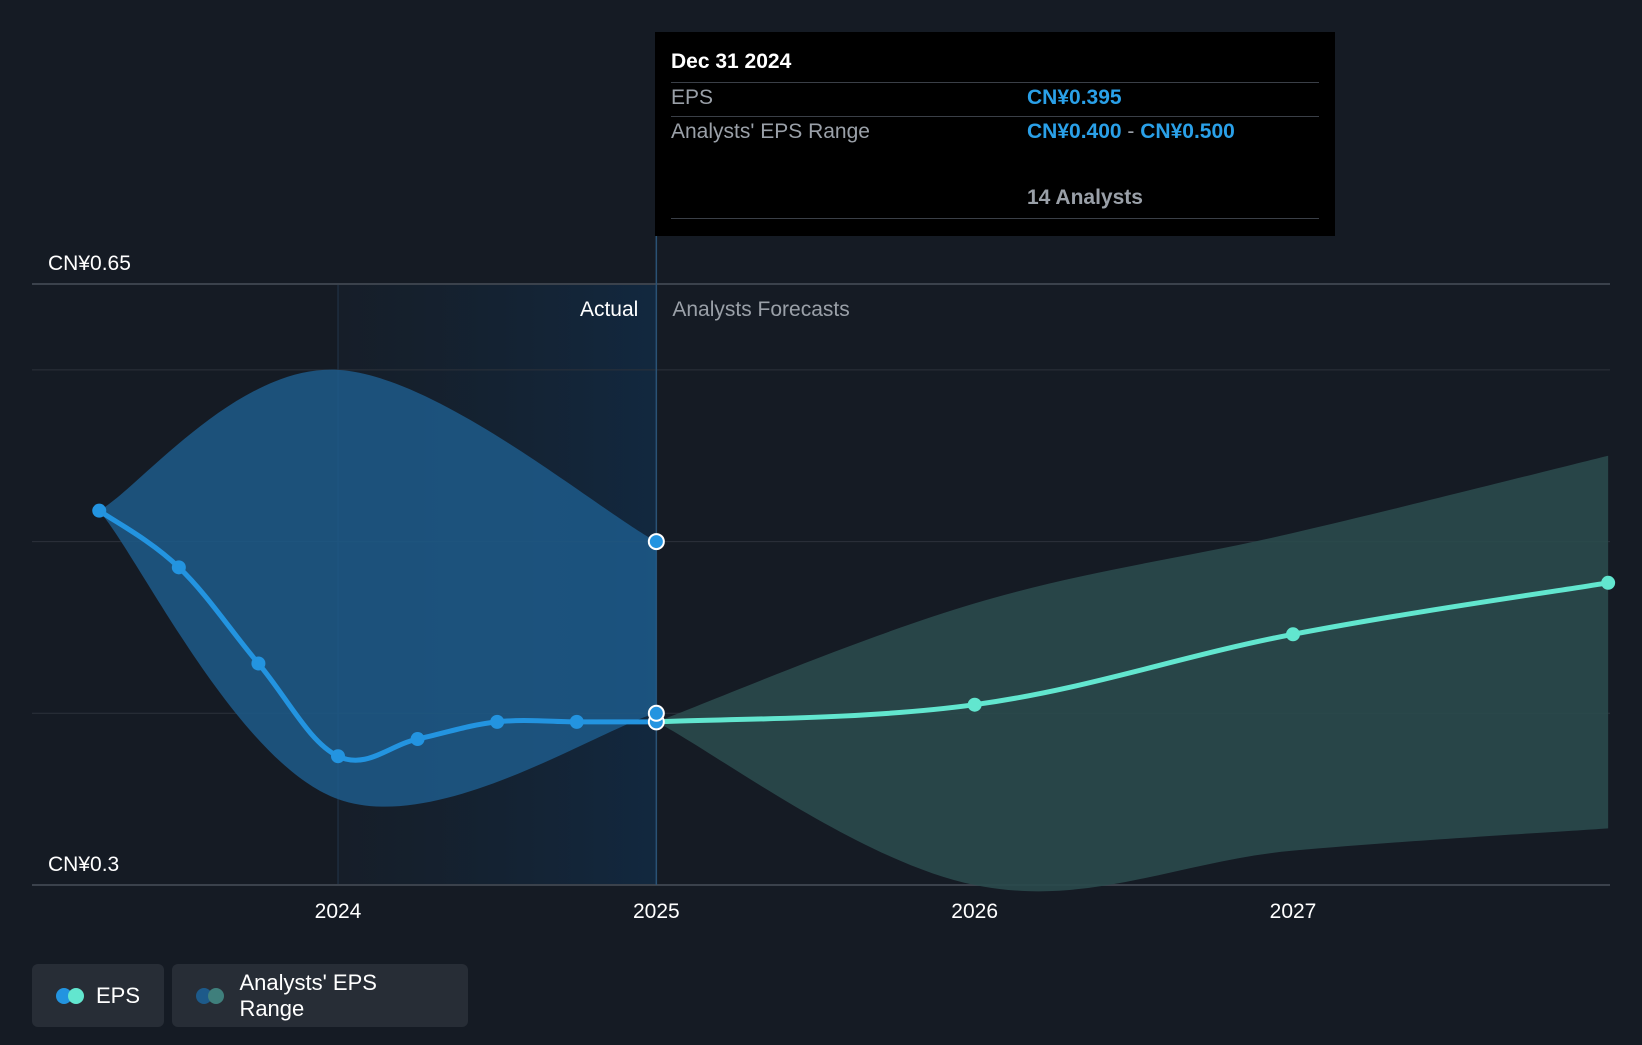 The image size is (1642, 1045). I want to click on actual-section-label: Actual, so click(609, 309).